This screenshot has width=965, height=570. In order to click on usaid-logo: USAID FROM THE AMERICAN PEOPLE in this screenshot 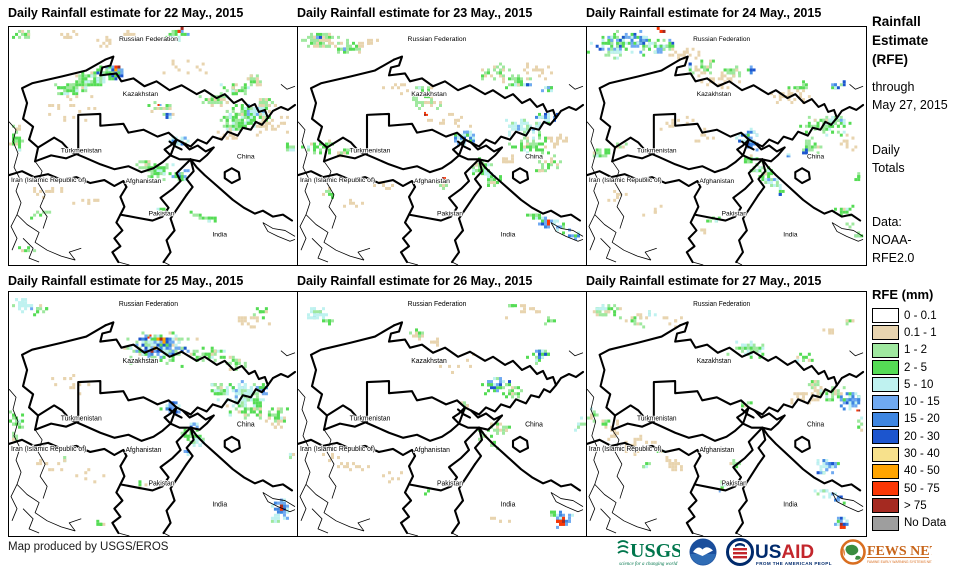, I will do `click(779, 552)`.